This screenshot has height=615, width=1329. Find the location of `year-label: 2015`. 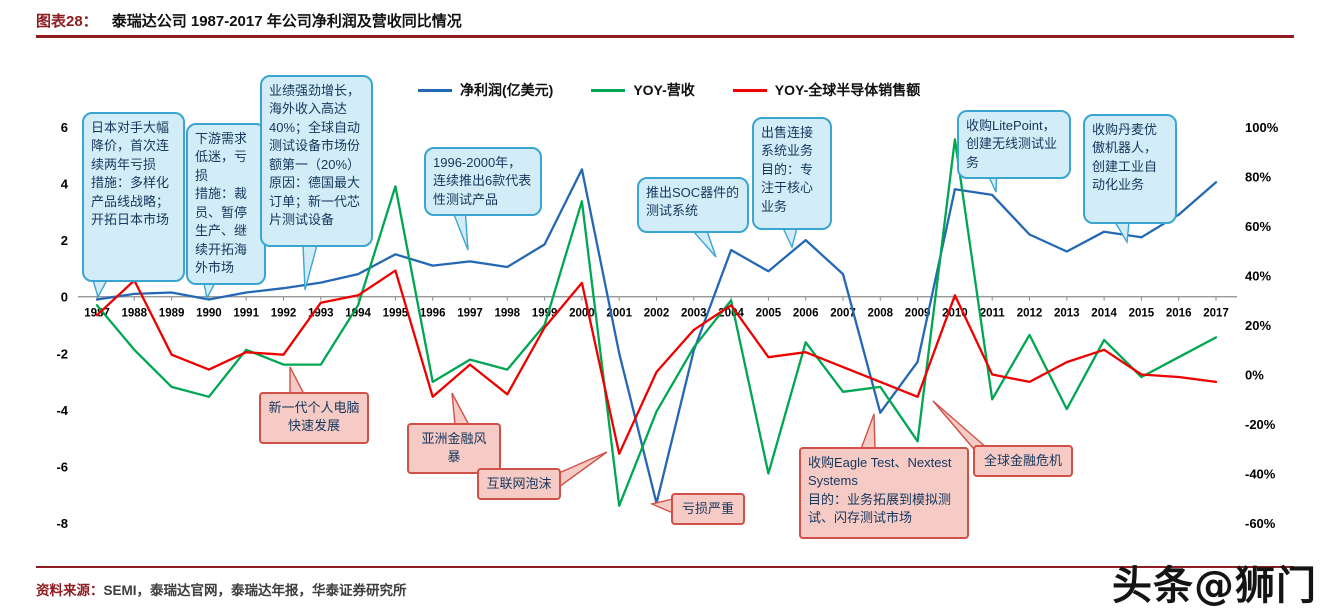

year-label: 2015 is located at coordinates (1142, 314).